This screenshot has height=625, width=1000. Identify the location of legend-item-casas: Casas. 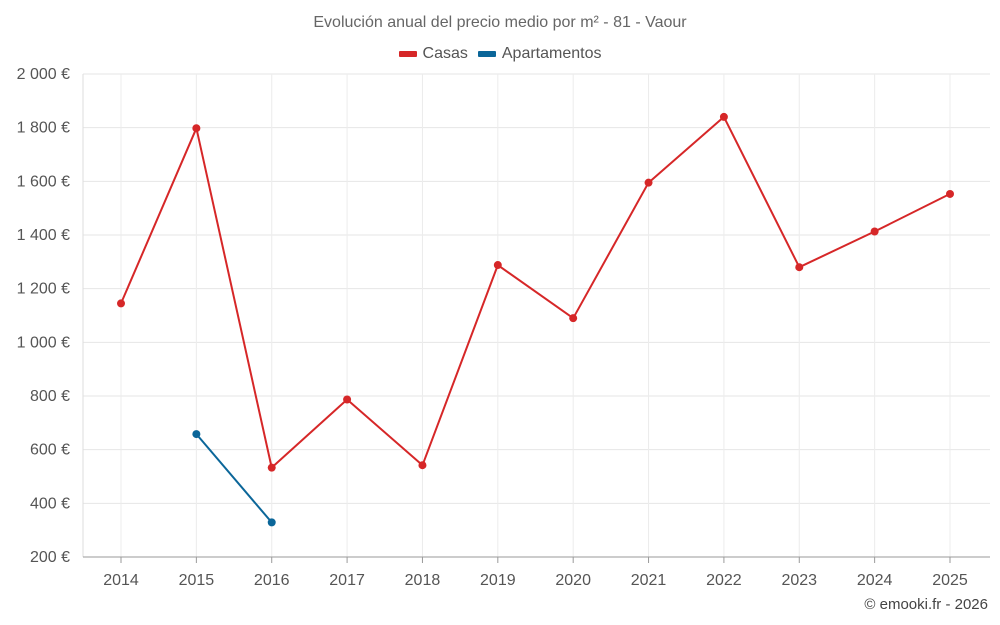
(433, 54).